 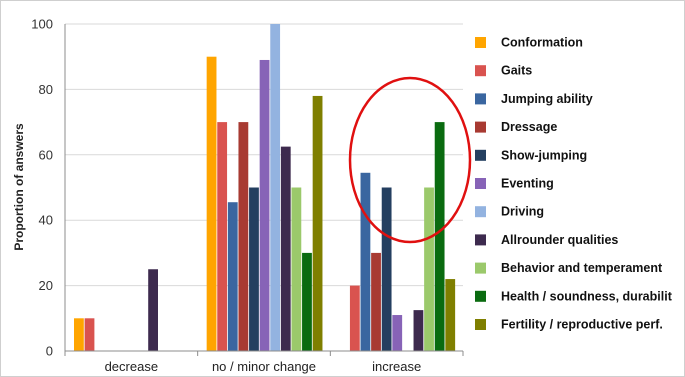 I want to click on y-tick-label: 60, so click(x=46, y=154).